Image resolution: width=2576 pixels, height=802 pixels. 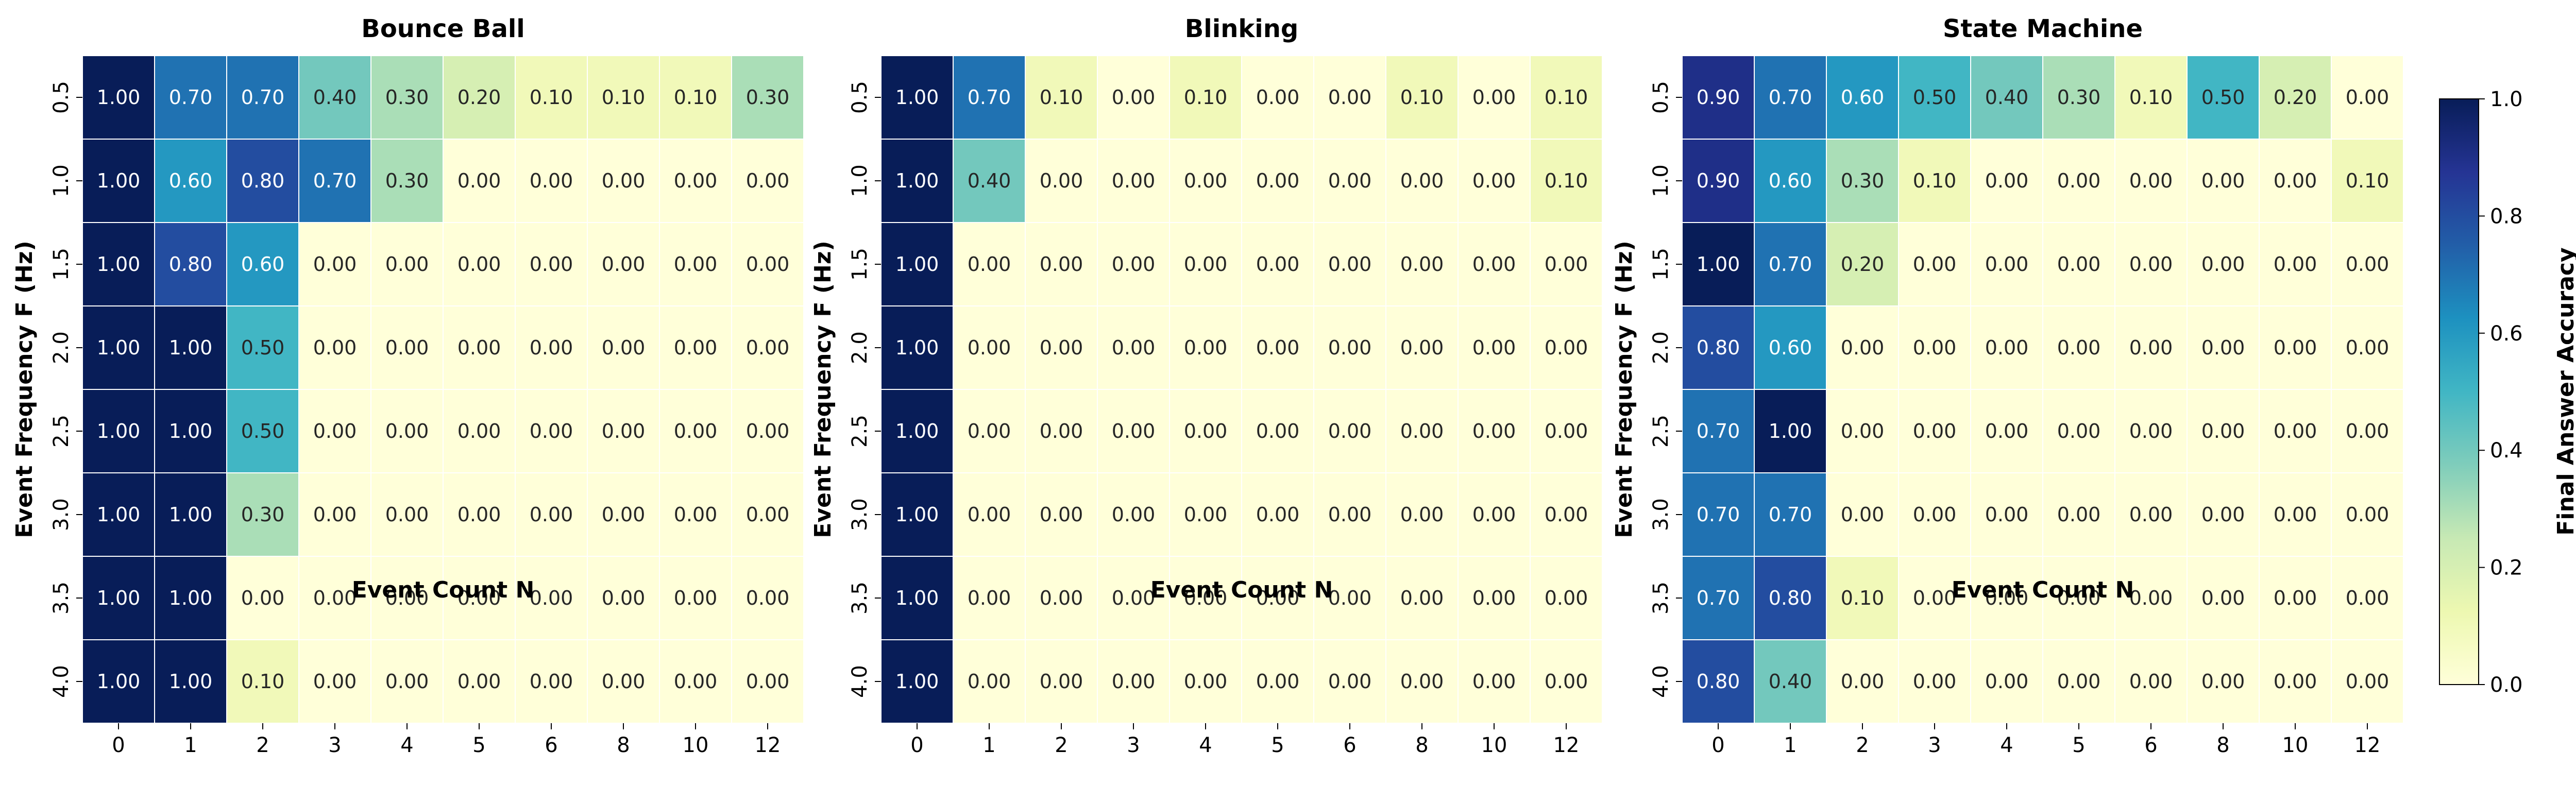 What do you see at coordinates (1242, 28) in the screenshot?
I see `chart-title: Blinking` at bounding box center [1242, 28].